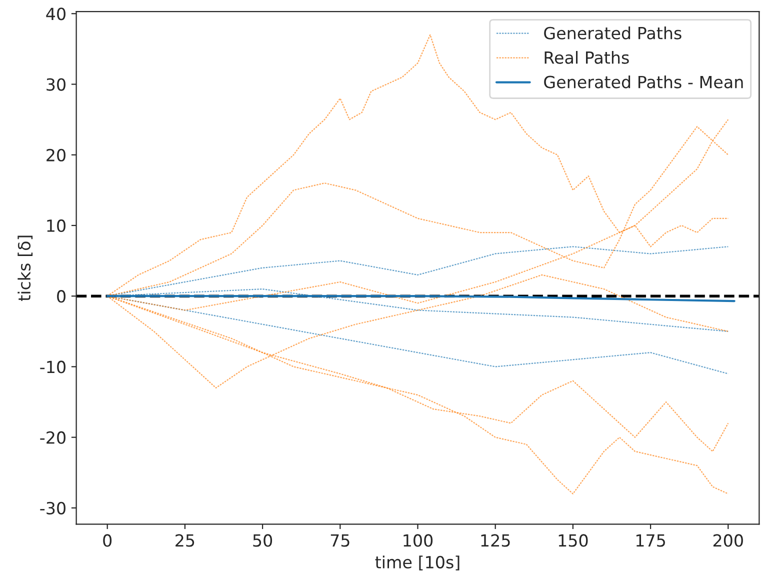 Image resolution: width=763 pixels, height=576 pixels. What do you see at coordinates (340, 540) in the screenshot?
I see `x-tick-label: 75` at bounding box center [340, 540].